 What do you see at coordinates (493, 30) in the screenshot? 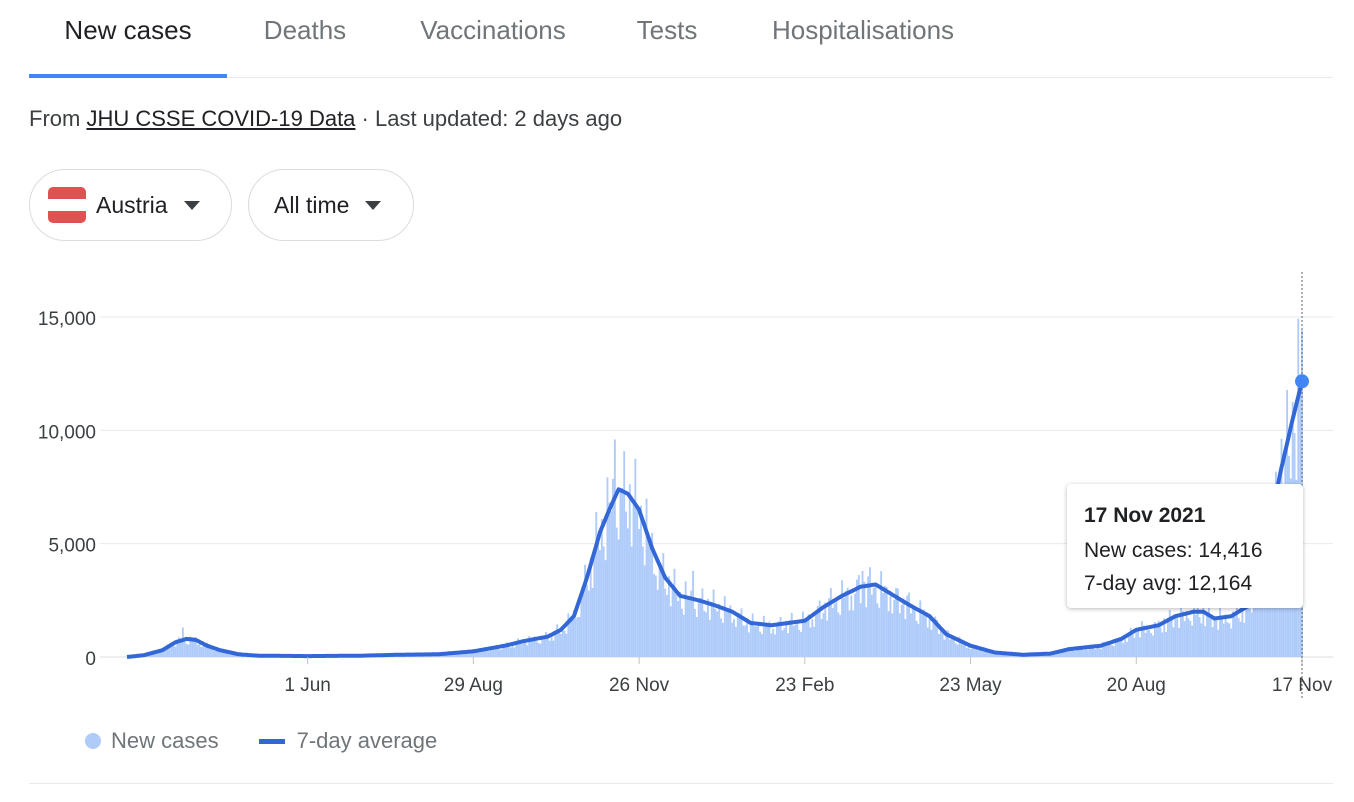
I see `tab-vaccinations: Vaccinations` at bounding box center [493, 30].